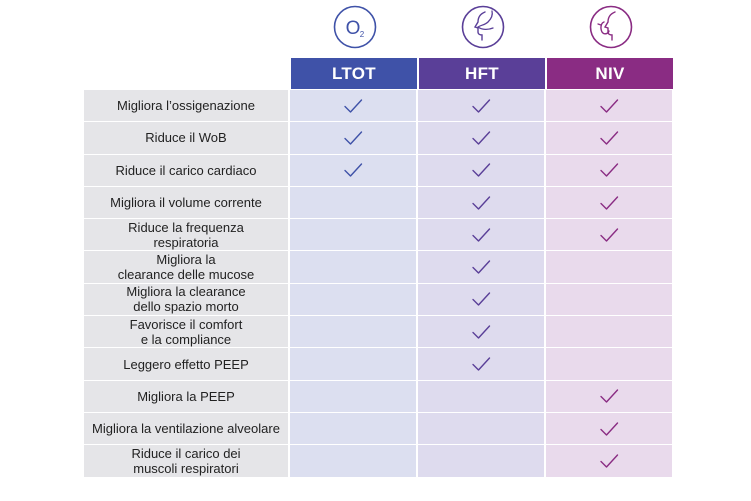  What do you see at coordinates (187, 364) in the screenshot?
I see `row-label: Leggero effetto PEEP` at bounding box center [187, 364].